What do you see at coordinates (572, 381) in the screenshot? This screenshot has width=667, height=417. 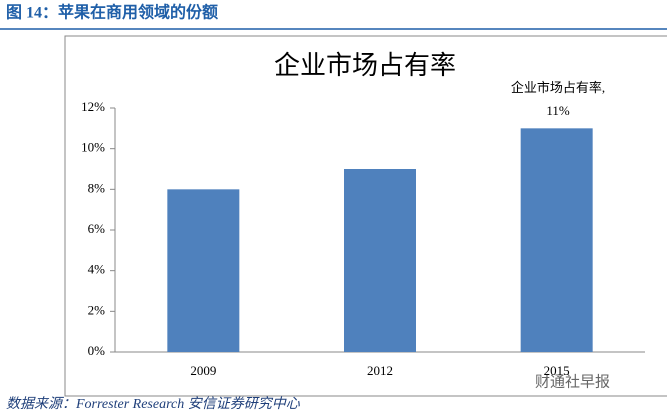 I see `watermark: 财通社早报` at bounding box center [572, 381].